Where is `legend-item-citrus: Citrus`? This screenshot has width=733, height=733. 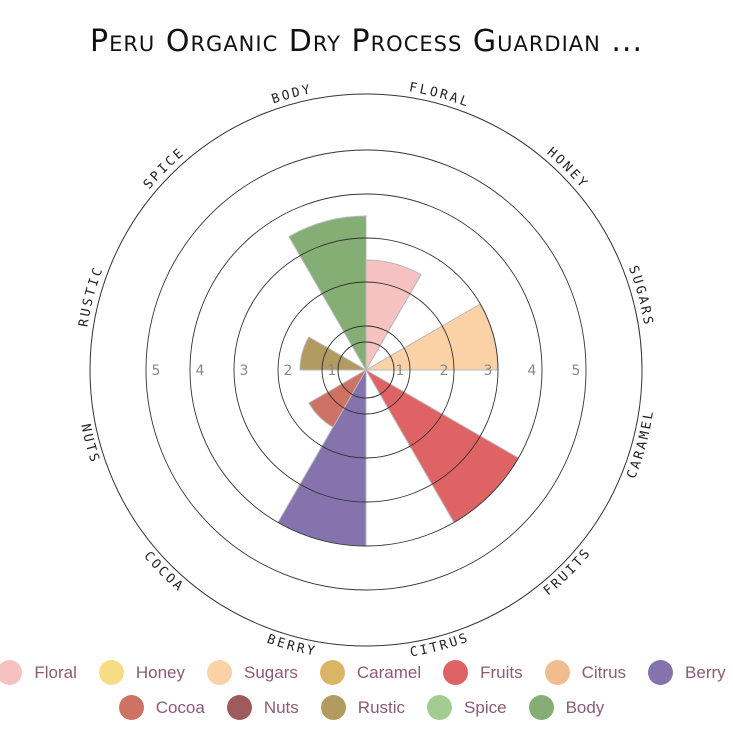
legend-item-citrus: Citrus is located at coordinates (590, 672).